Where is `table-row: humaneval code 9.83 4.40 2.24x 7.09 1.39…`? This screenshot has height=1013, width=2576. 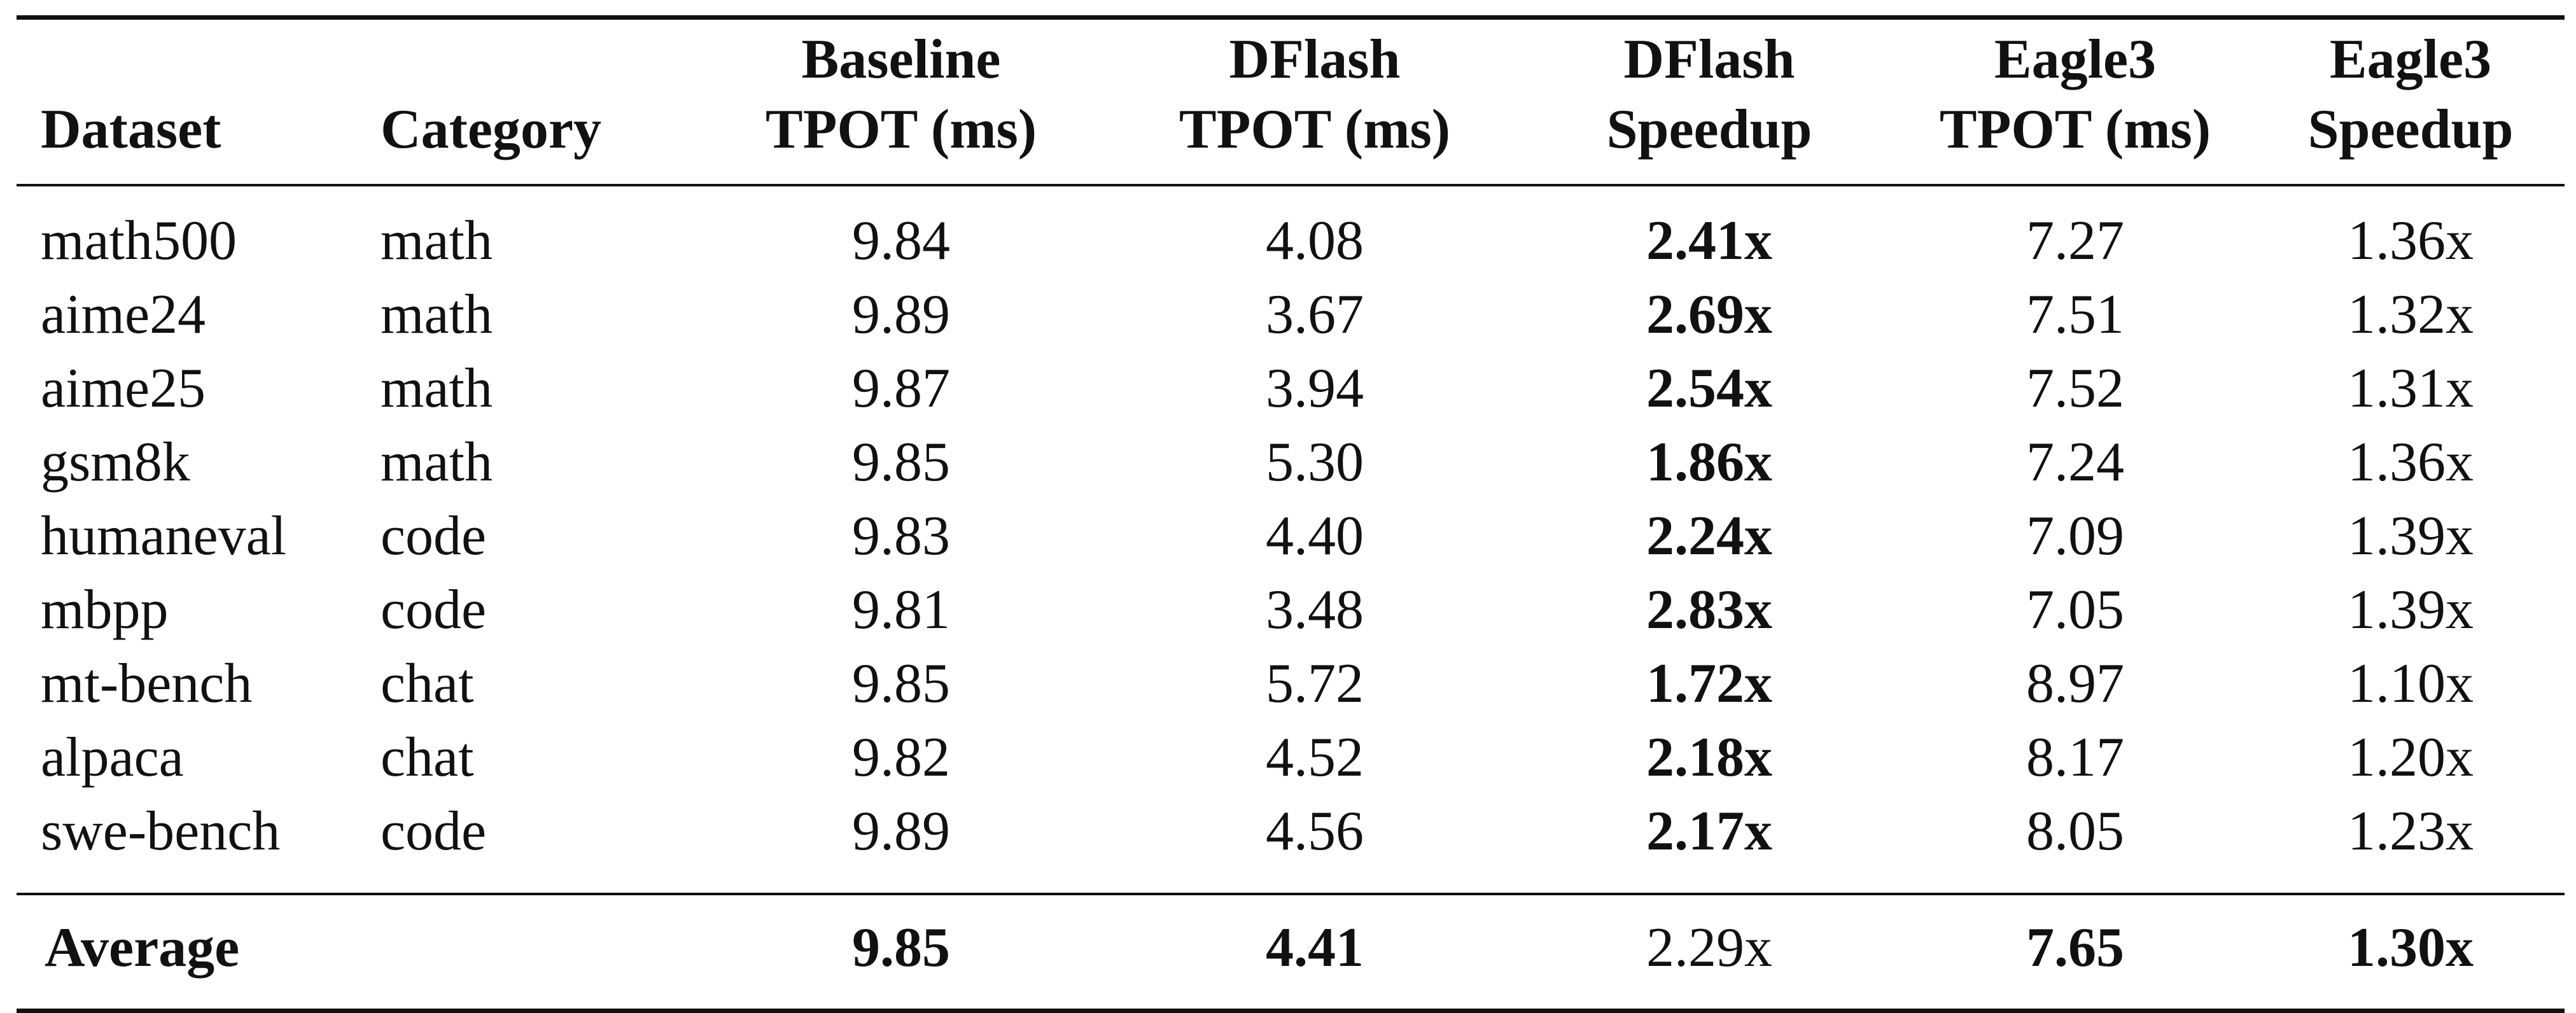
table-row: humaneval code 9.83 4.40 2.24x 7.09 1.39… is located at coordinates (1291, 536).